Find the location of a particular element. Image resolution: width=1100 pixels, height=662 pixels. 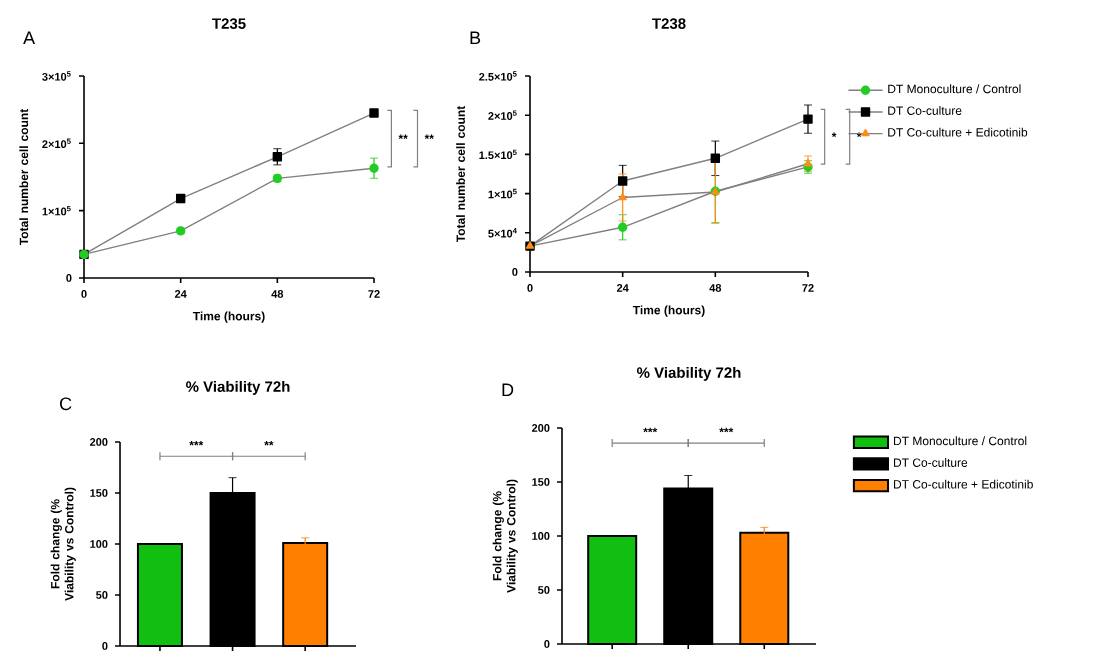

text: C is located at coordinates (65, 404).